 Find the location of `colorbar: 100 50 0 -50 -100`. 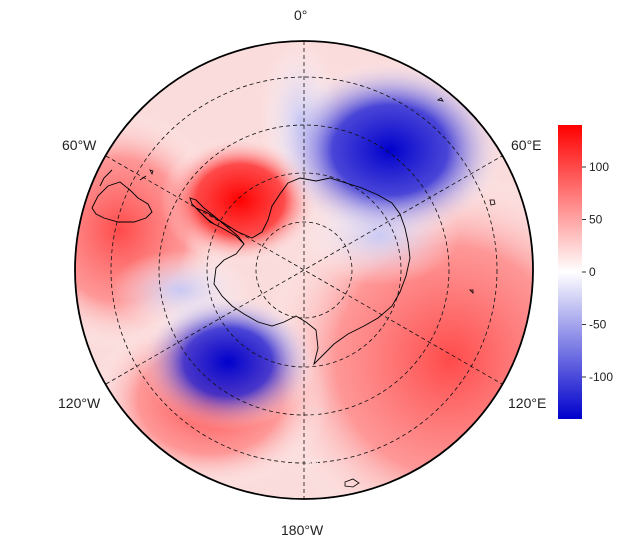

colorbar: 100 50 0 -50 -100 is located at coordinates (585, 272).